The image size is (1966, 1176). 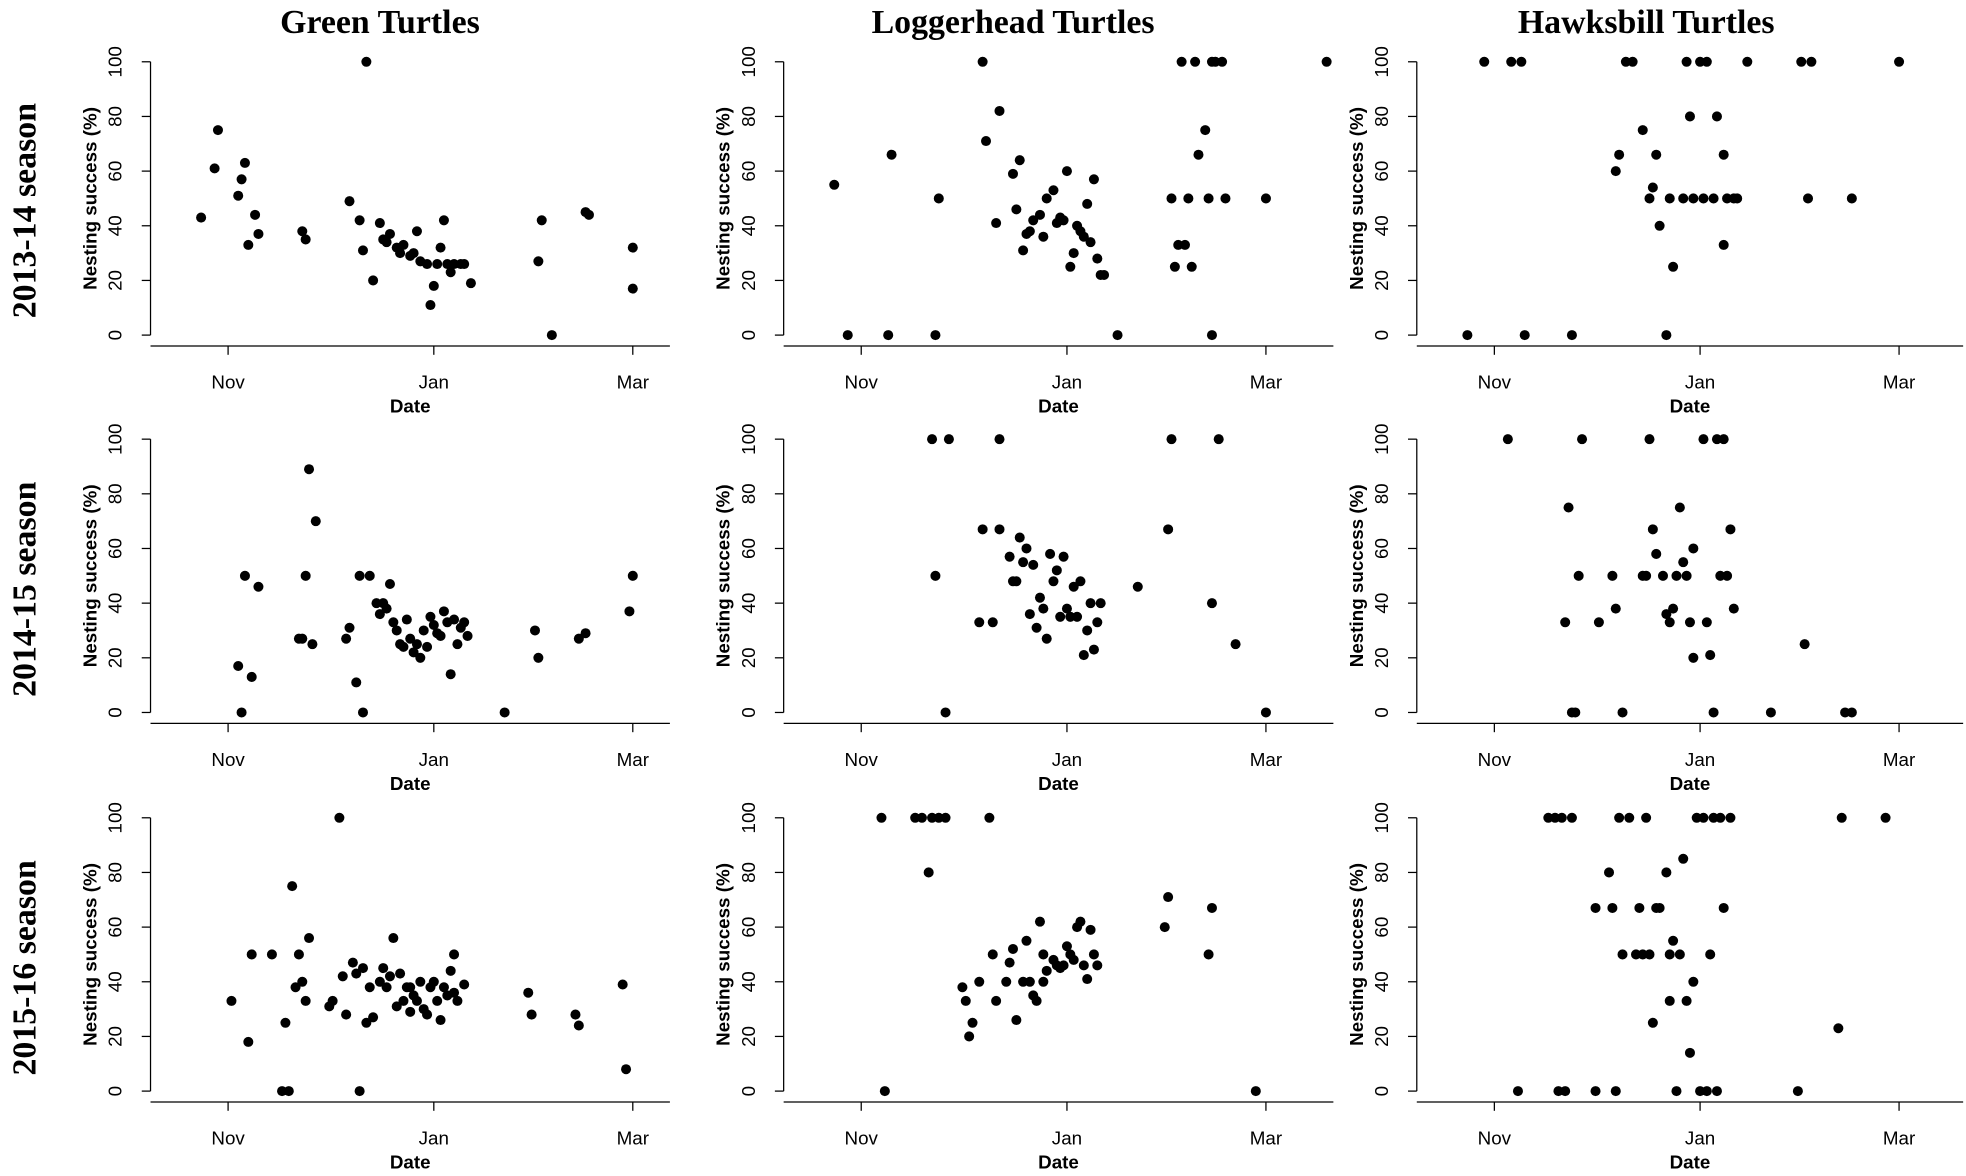 What do you see at coordinates (1899, 382) in the screenshot?
I see `x-tick-label: Mar` at bounding box center [1899, 382].